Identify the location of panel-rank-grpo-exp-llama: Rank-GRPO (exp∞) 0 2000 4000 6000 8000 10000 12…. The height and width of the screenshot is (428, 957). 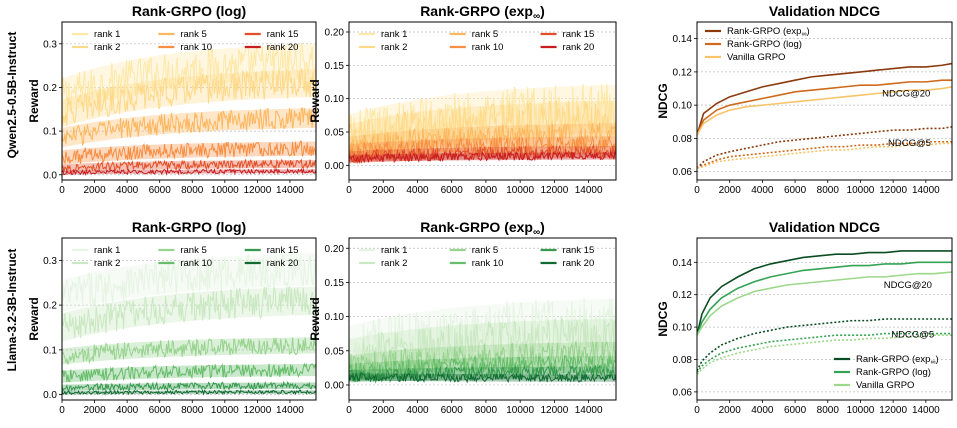
(462, 317).